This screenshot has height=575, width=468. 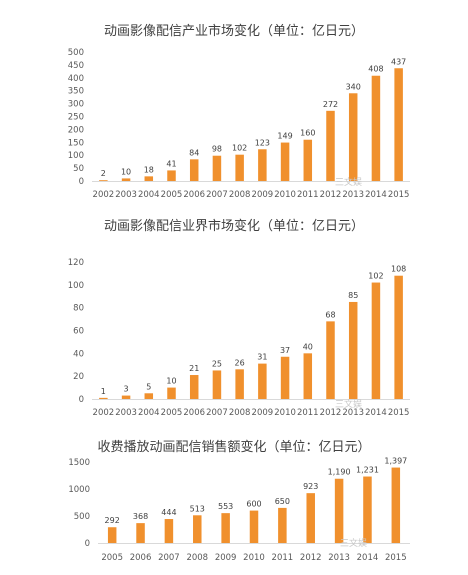 What do you see at coordinates (339, 472) in the screenshot?
I see `data-label: 1,190` at bounding box center [339, 472].